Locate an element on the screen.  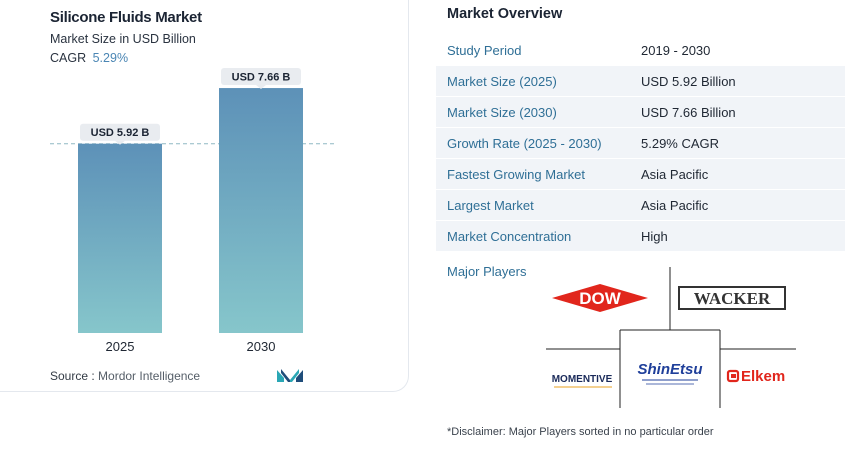
overview-key: Market Concentration is located at coordinates (509, 236).